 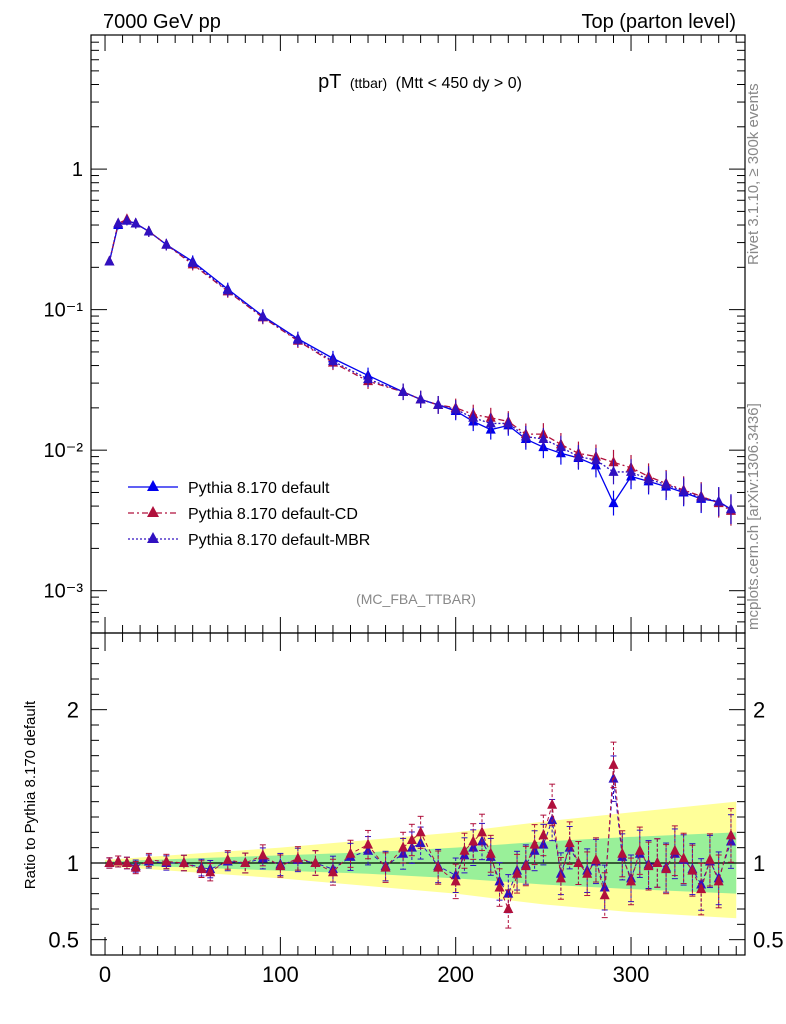 I want to click on main-ytick-label: 10⁻², so click(x=64, y=451).